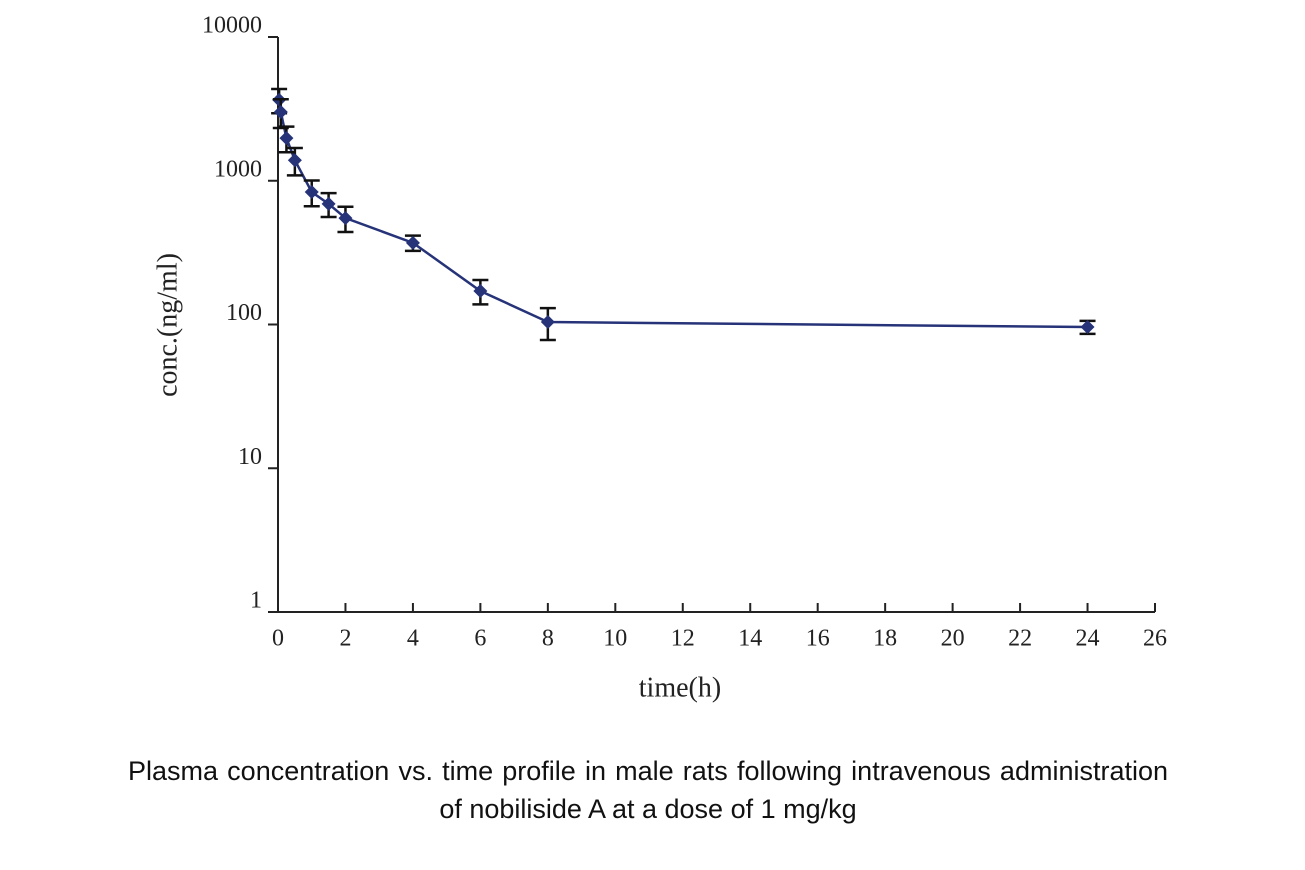 The height and width of the screenshot is (870, 1305). Describe the element at coordinates (244, 313) in the screenshot. I see `y-tick-label: 100` at that location.